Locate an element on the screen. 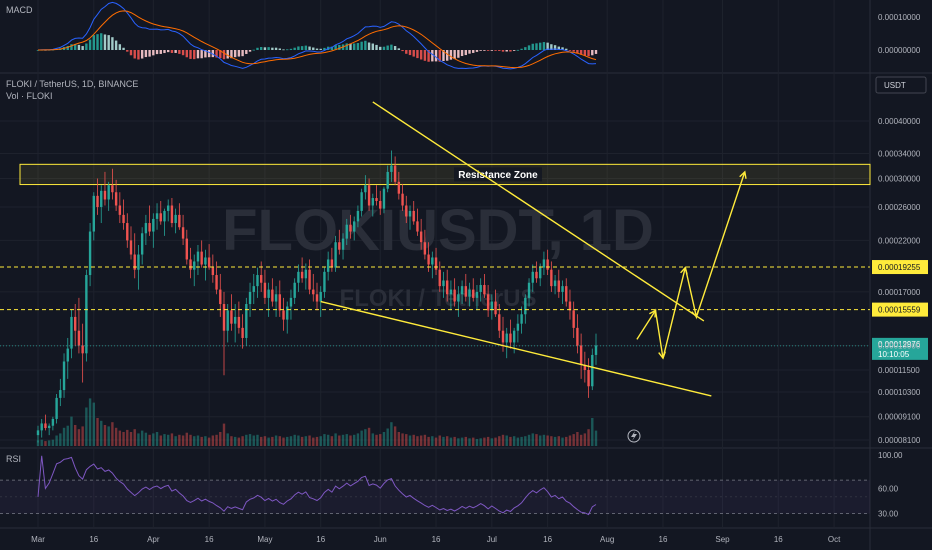 This screenshot has height=550, width=932. watermark-sub: FLOKI / TetherUS is located at coordinates (438, 298).